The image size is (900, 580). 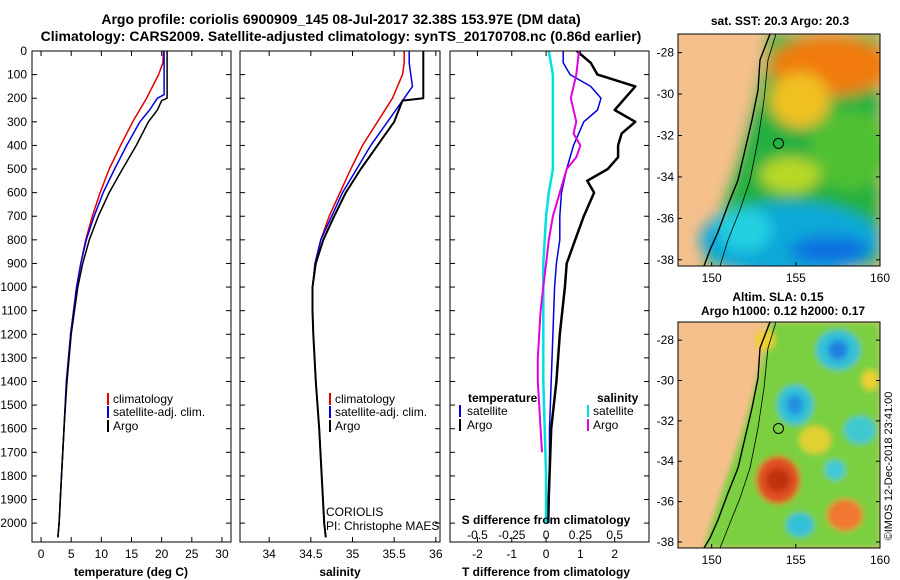 What do you see at coordinates (477, 554) in the screenshot?
I see `x-tick-label: -2` at bounding box center [477, 554].